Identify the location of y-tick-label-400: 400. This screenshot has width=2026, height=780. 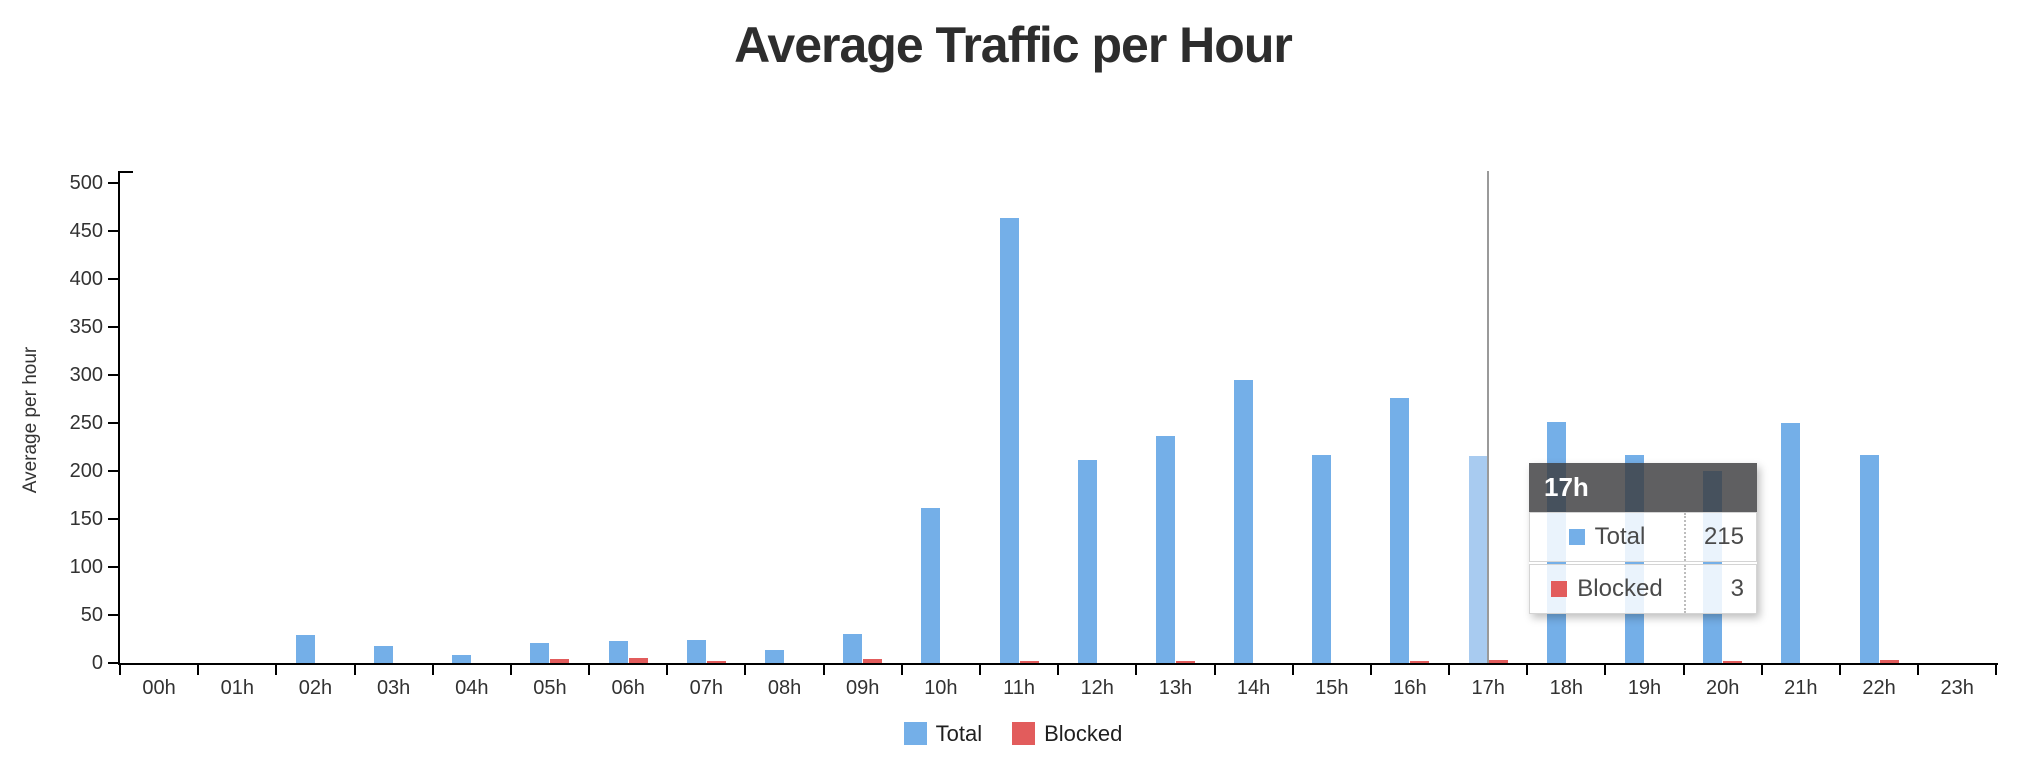
(86, 278).